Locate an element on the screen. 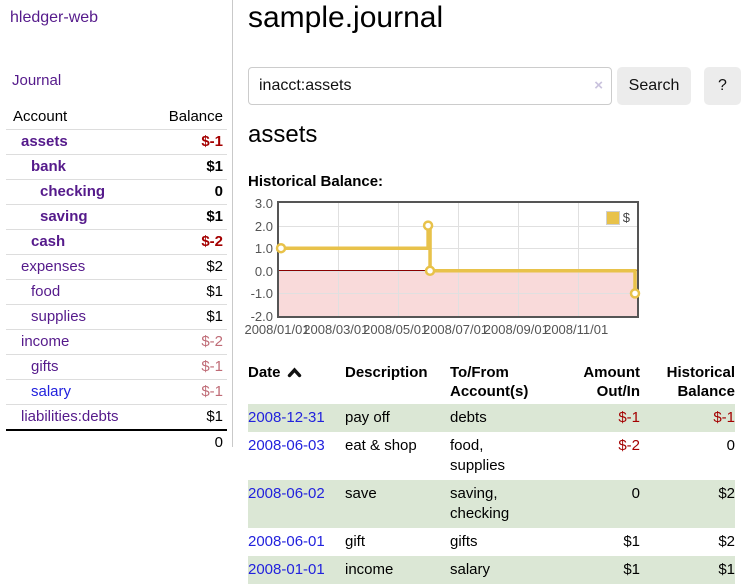 The height and width of the screenshot is (584, 742). account-row: expenses $2 is located at coordinates (116, 267).